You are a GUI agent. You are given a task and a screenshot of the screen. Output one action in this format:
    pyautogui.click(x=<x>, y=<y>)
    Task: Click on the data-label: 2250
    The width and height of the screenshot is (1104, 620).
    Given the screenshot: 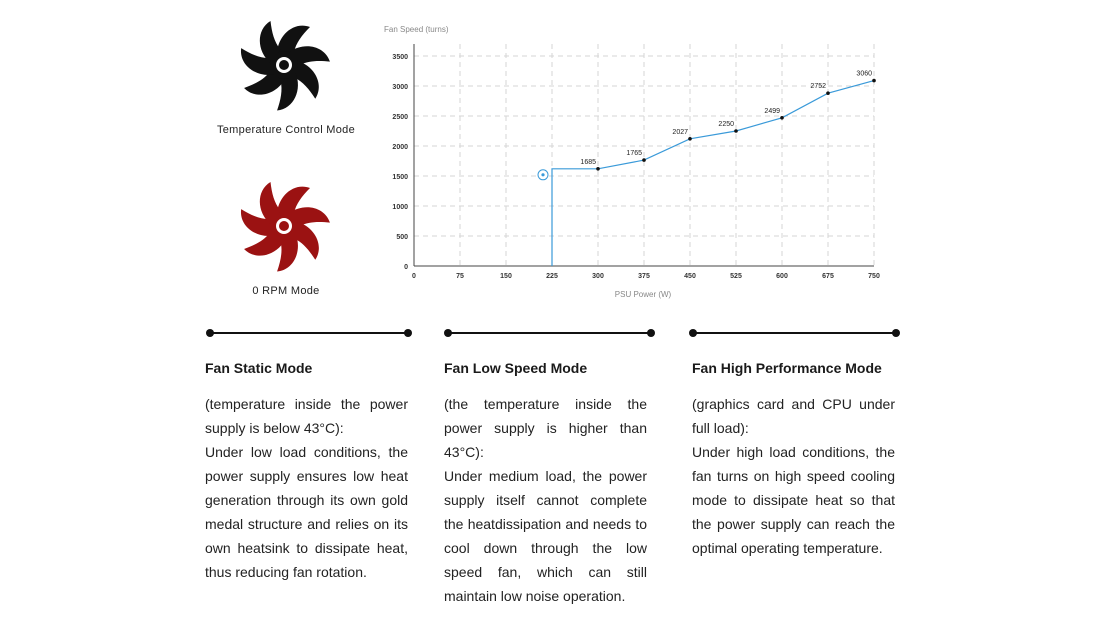 What is the action you would take?
    pyautogui.click(x=726, y=124)
    